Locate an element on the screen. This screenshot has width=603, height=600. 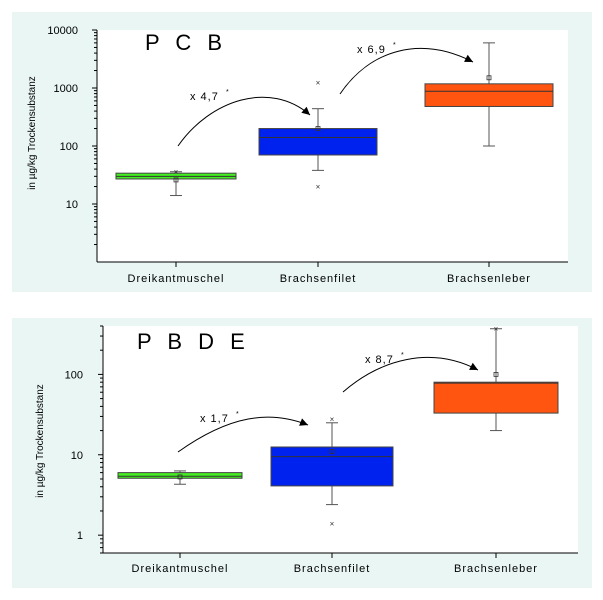
chart-title: P C B is located at coordinates (186, 42).